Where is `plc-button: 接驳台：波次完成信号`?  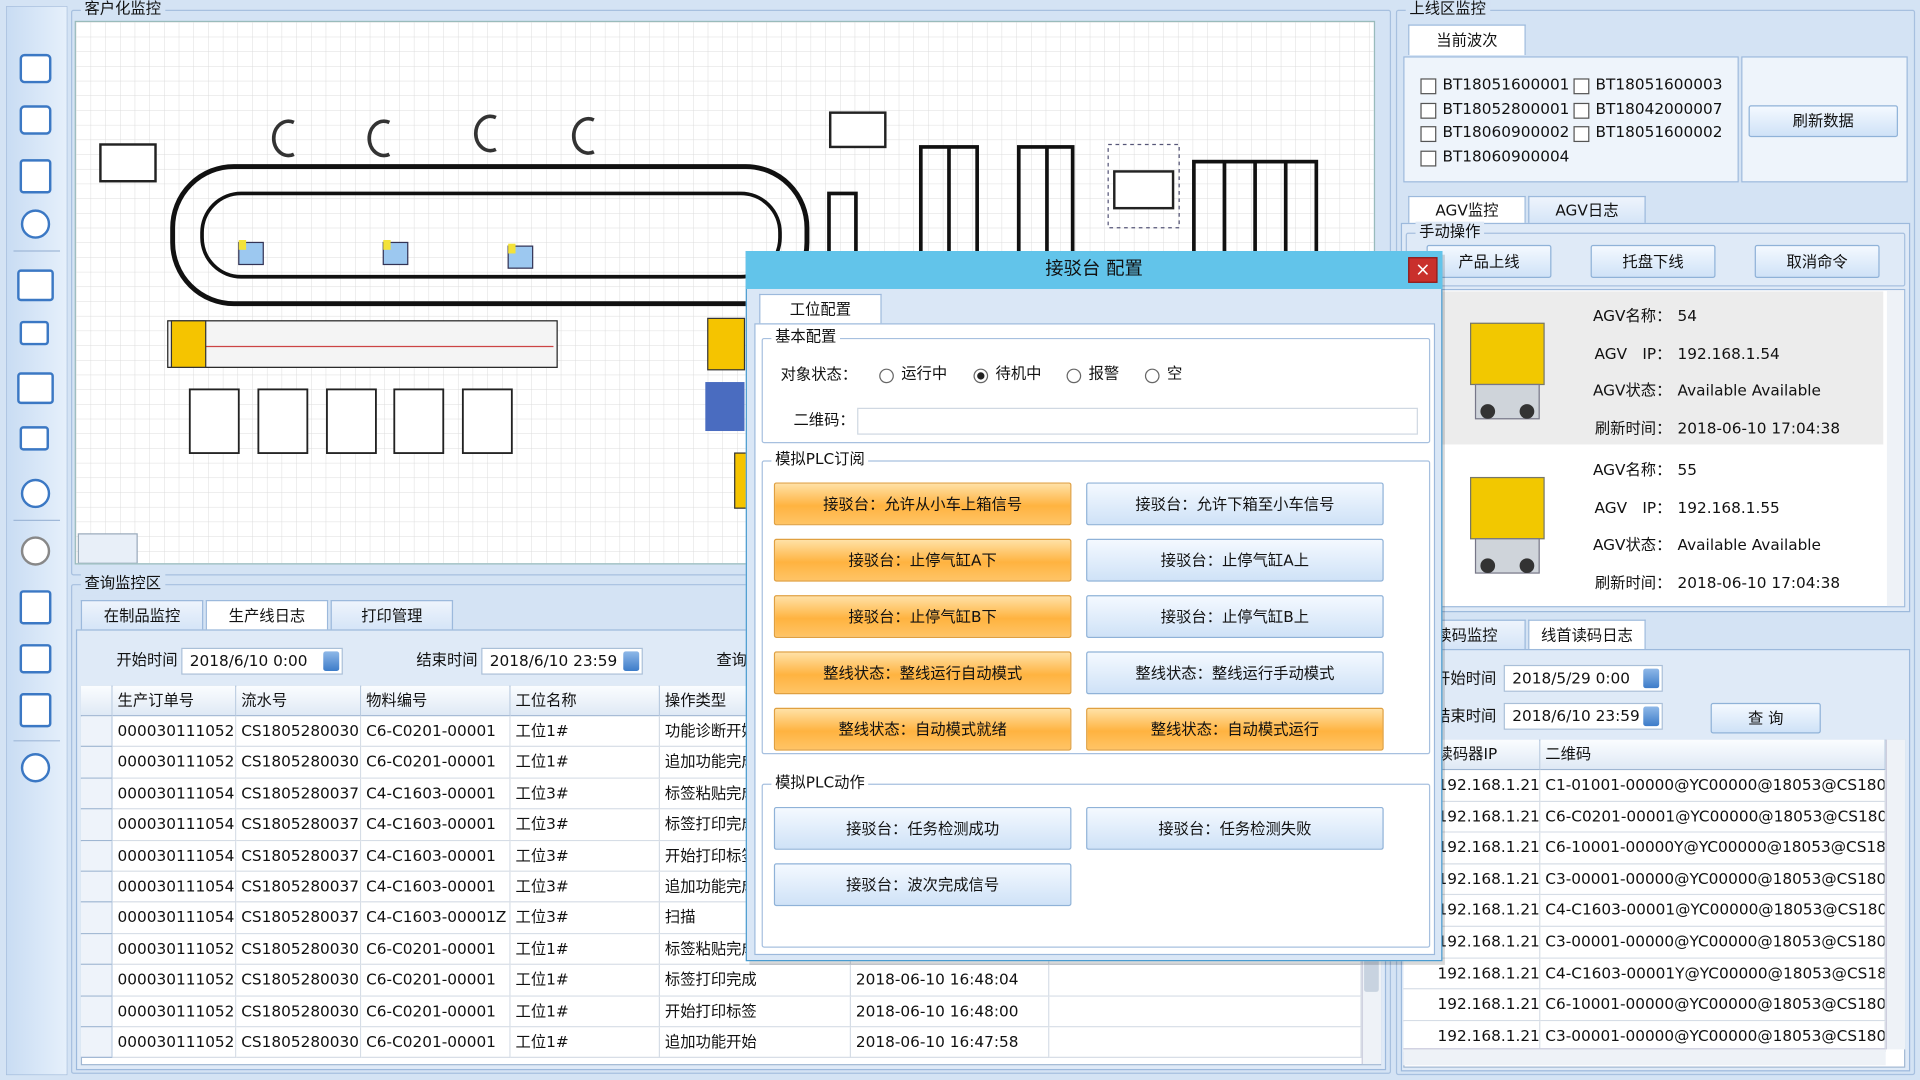
plc-button: 接驳台：波次完成信号 is located at coordinates (922, 885).